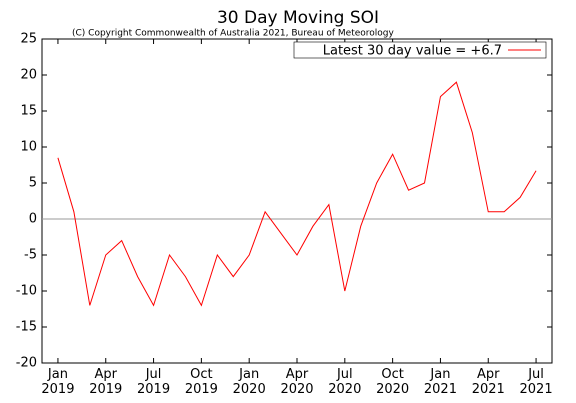  I want to click on x-tick-label: Jan 2020, so click(249, 382).